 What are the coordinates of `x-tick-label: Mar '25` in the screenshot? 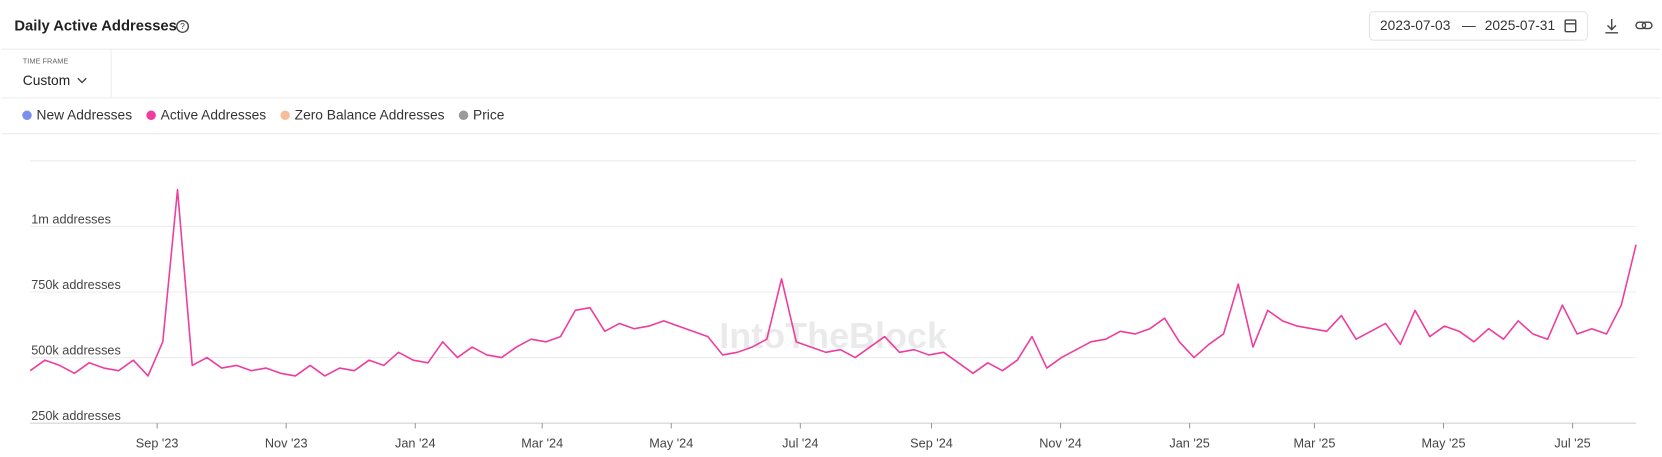 It's located at (1314, 444).